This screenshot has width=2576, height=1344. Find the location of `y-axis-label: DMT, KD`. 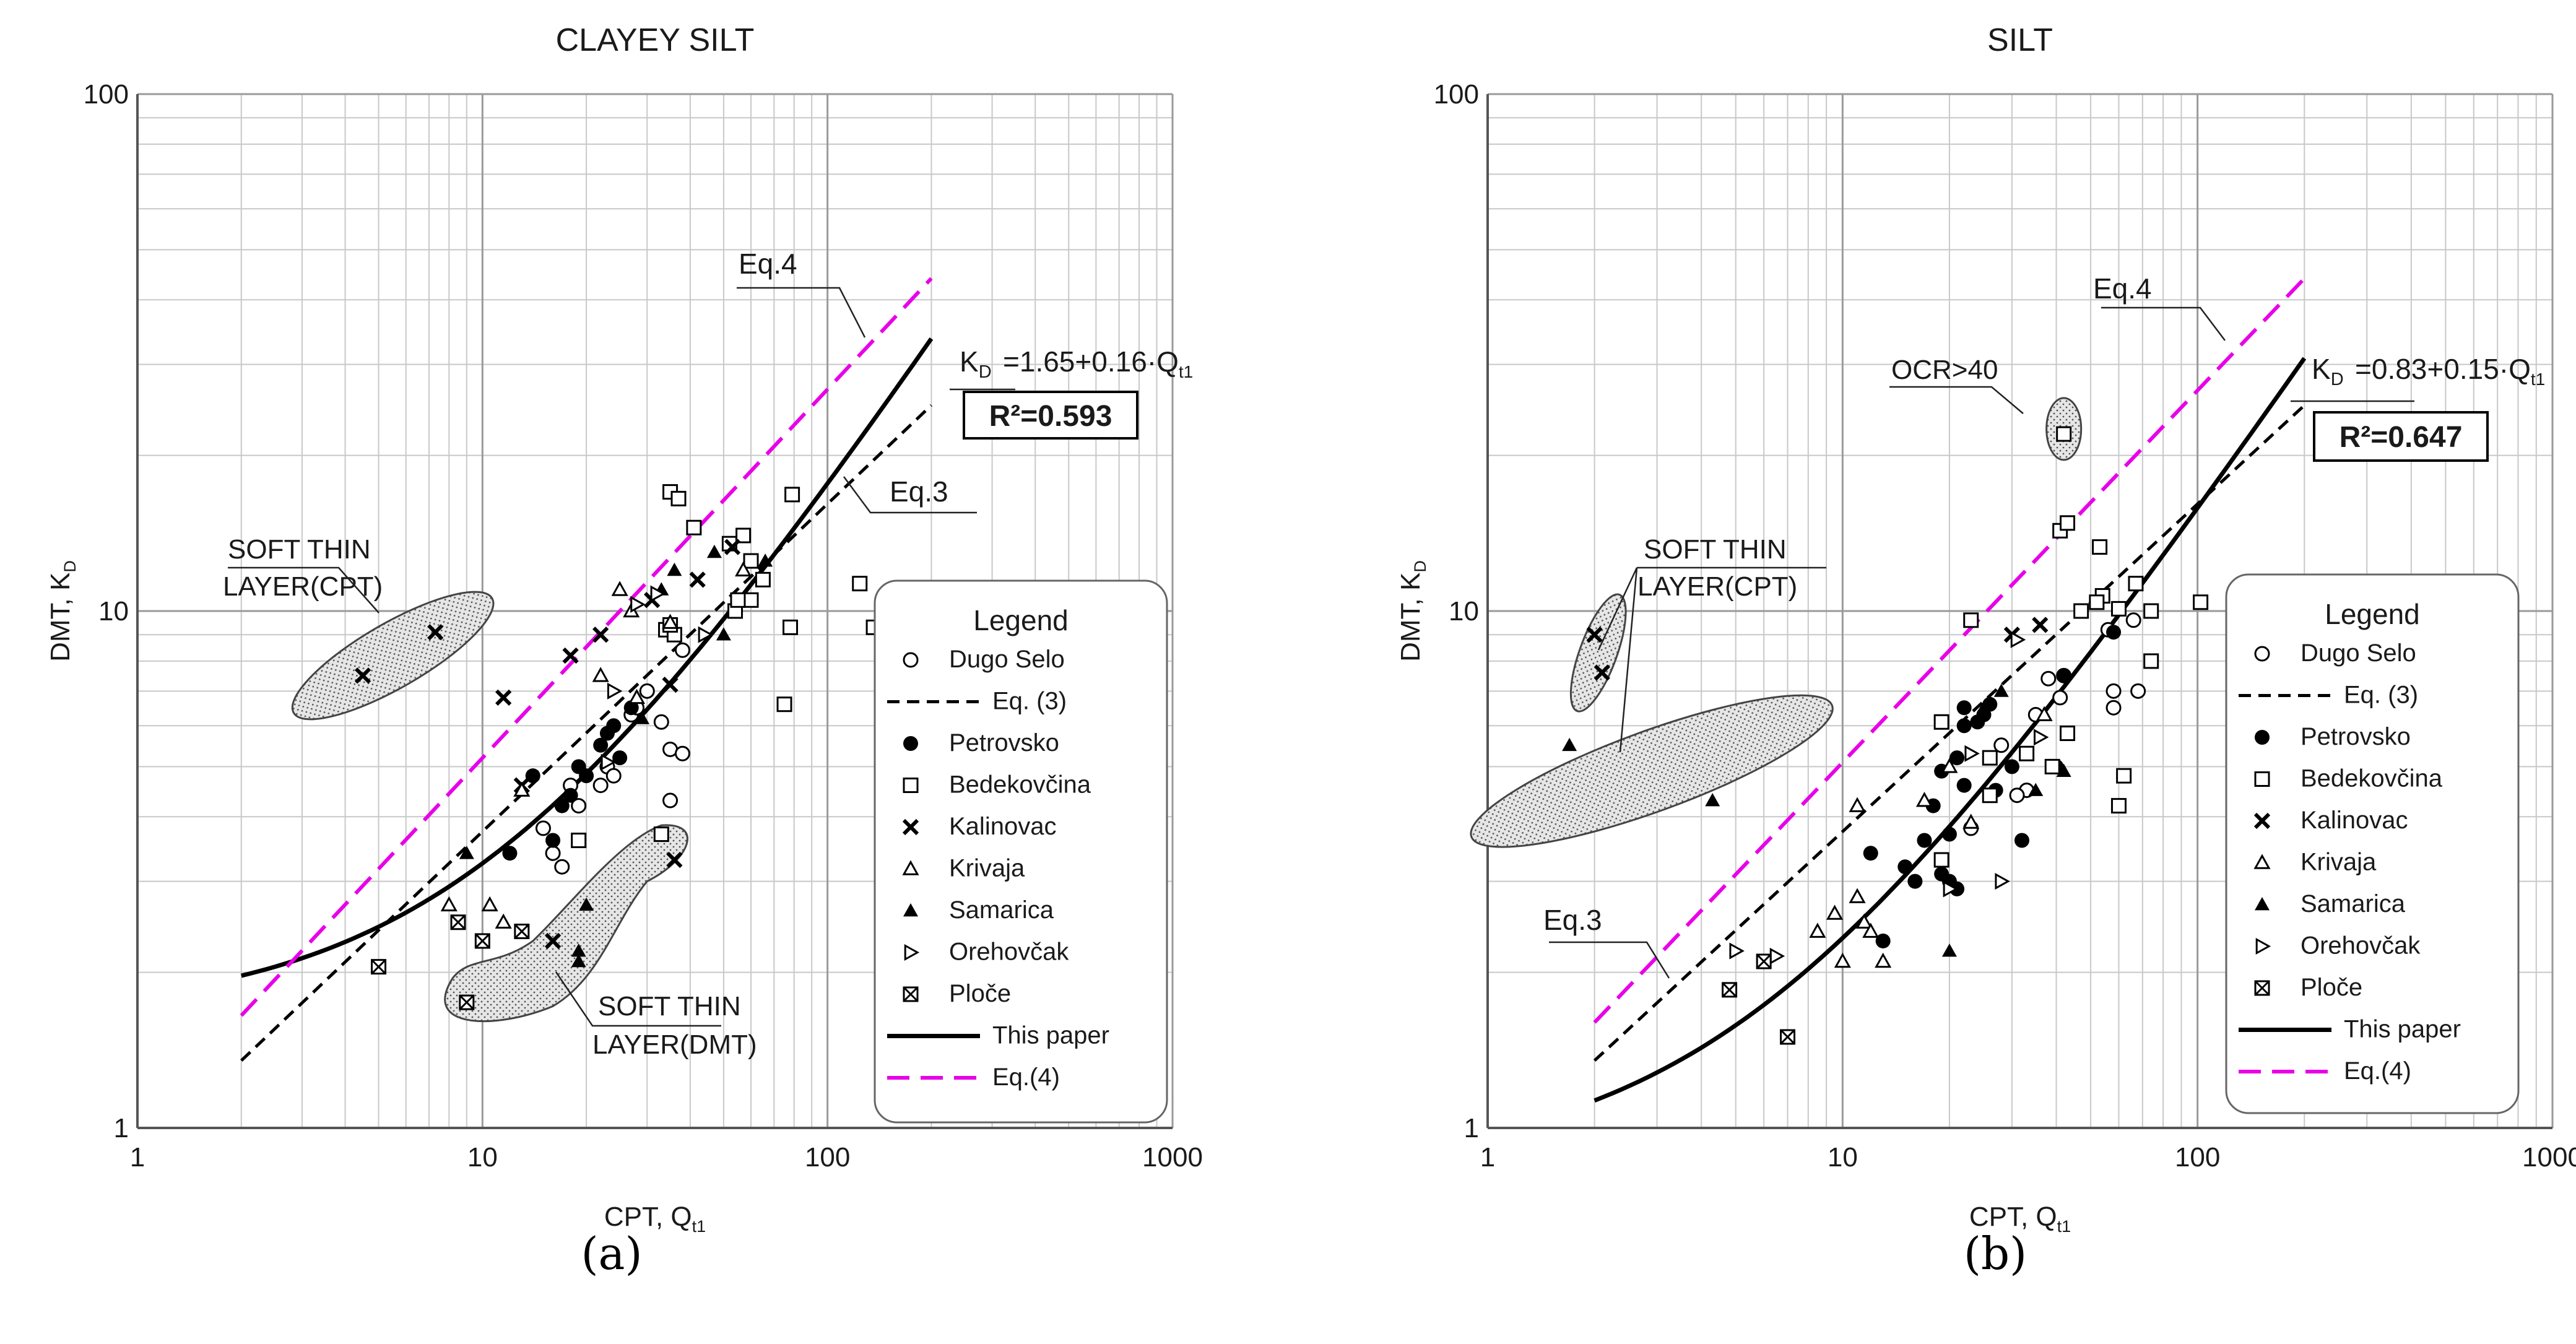

y-axis-label: DMT, KD is located at coordinates (1412, 611).